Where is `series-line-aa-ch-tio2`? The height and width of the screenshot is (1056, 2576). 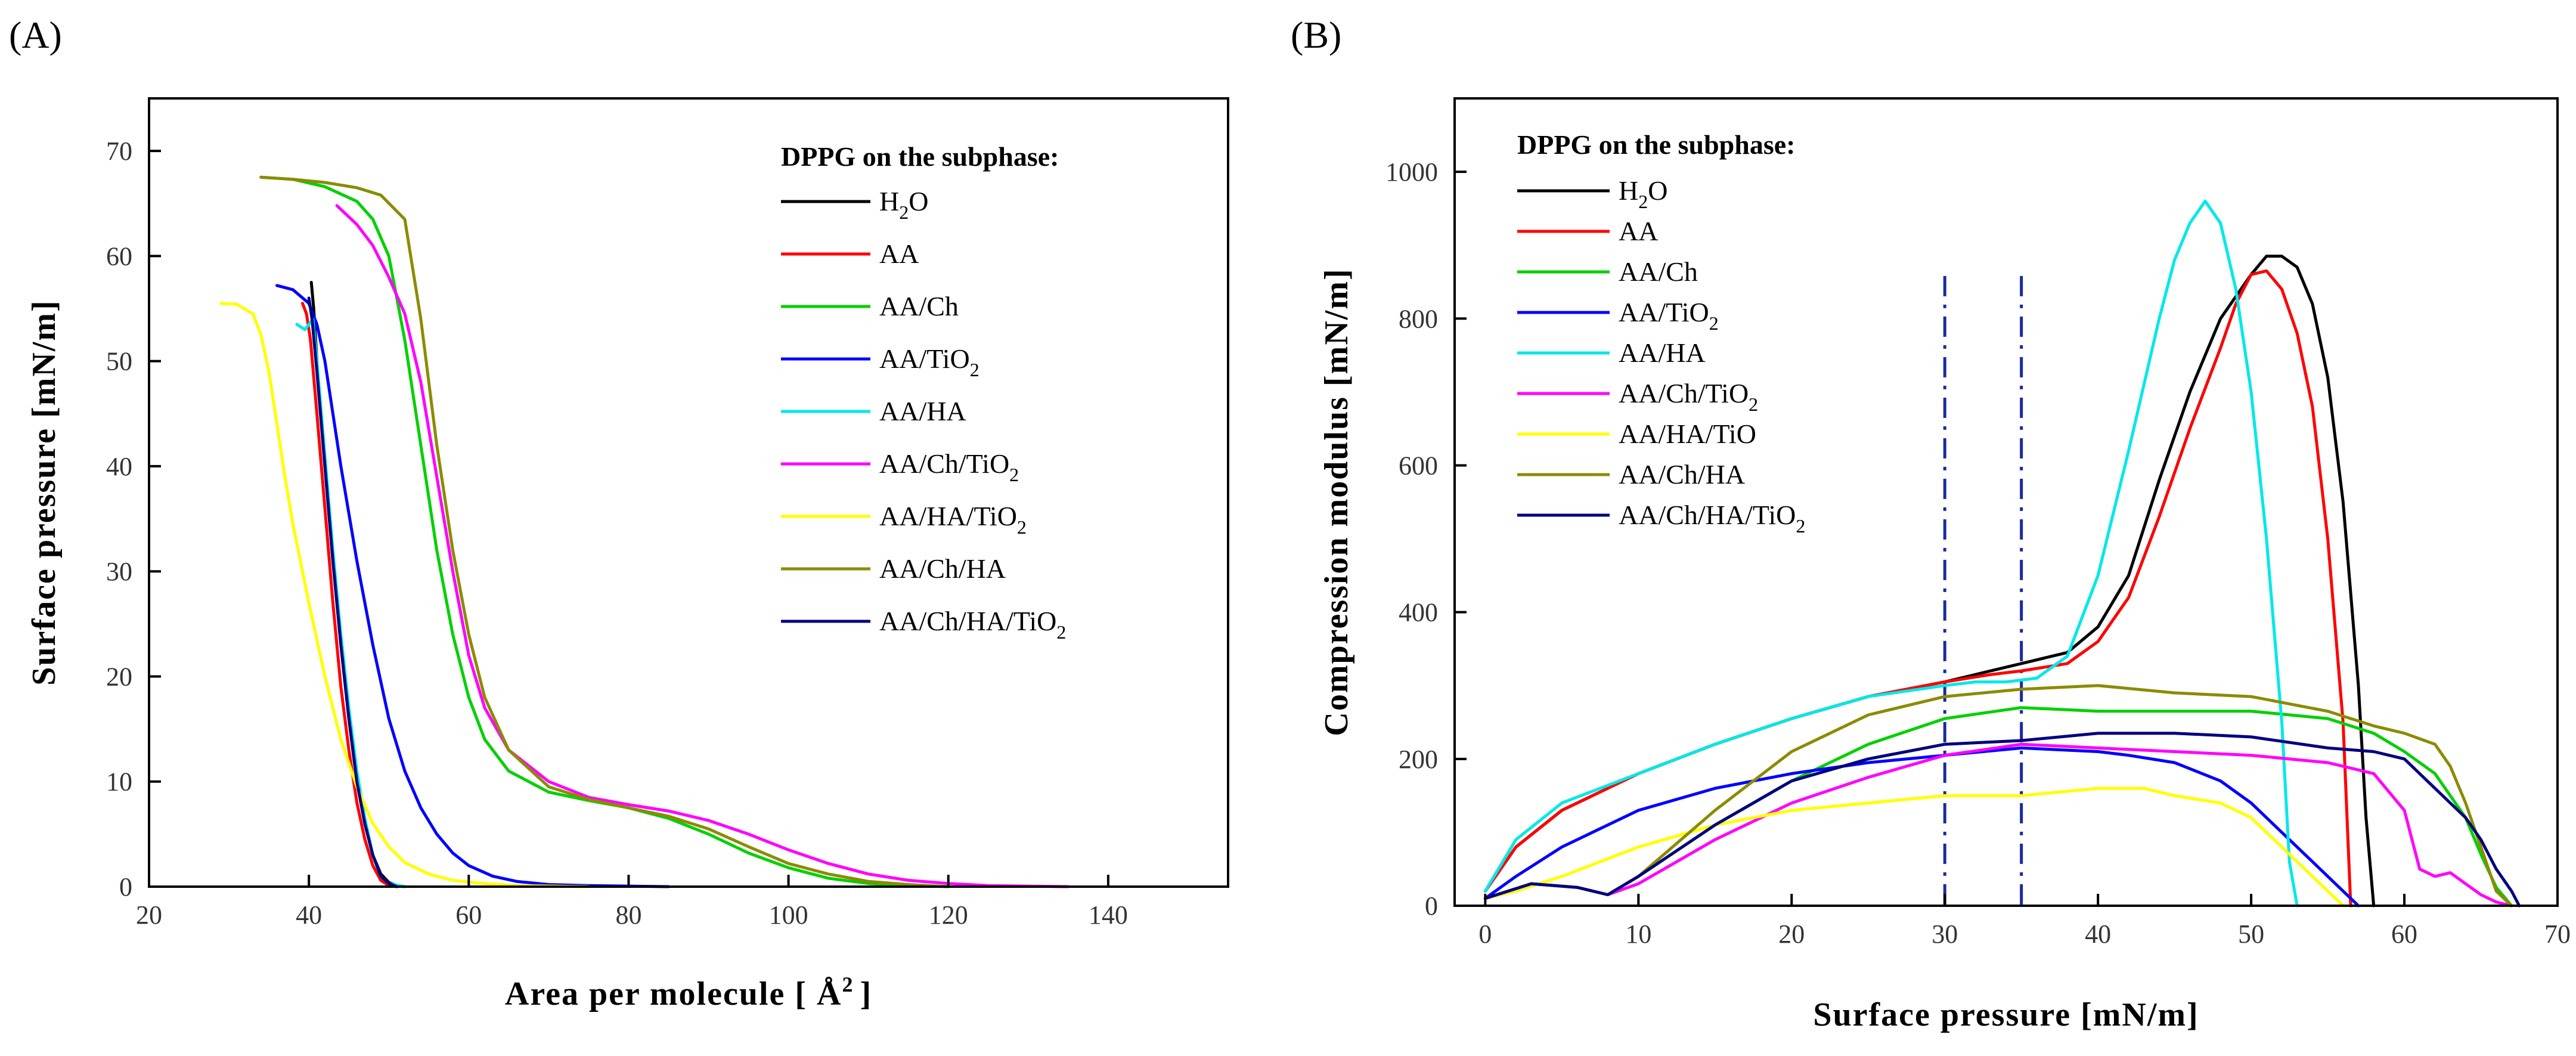
series-line-aa-ch-tio2 is located at coordinates (1998, 825).